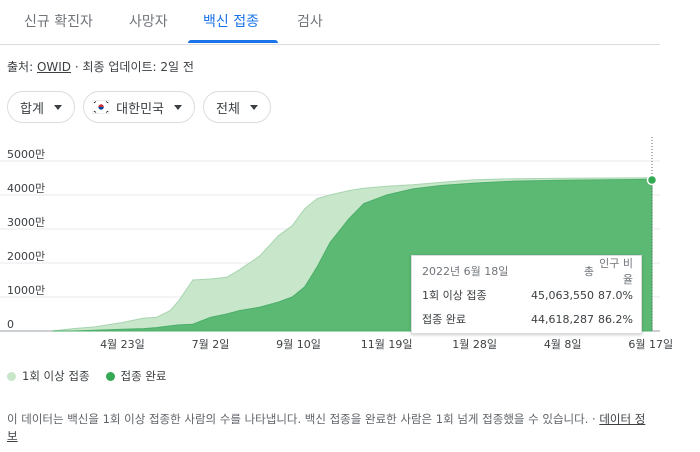  Describe the element at coordinates (26, 290) in the screenshot. I see `y-tick-label: 1000만` at that location.